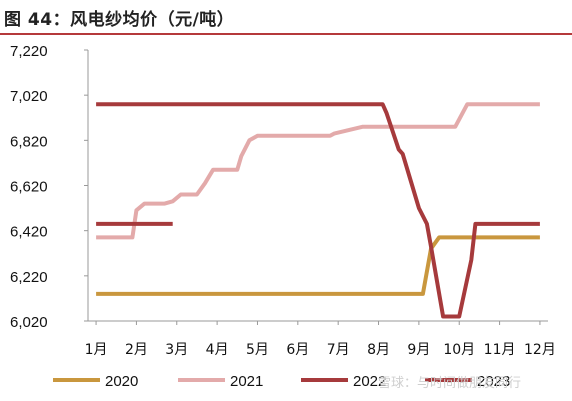 The height and width of the screenshot is (401, 572). I want to click on legend-label-2021: 2021, so click(246, 381).